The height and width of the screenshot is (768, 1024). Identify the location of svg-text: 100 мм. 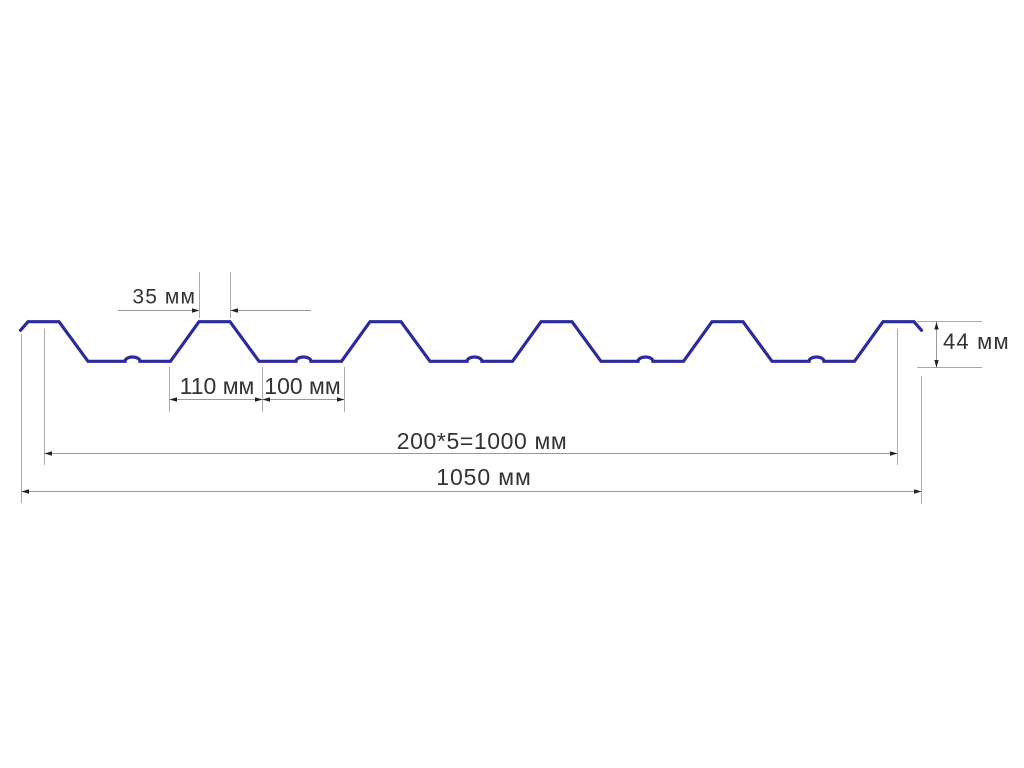
(302, 386).